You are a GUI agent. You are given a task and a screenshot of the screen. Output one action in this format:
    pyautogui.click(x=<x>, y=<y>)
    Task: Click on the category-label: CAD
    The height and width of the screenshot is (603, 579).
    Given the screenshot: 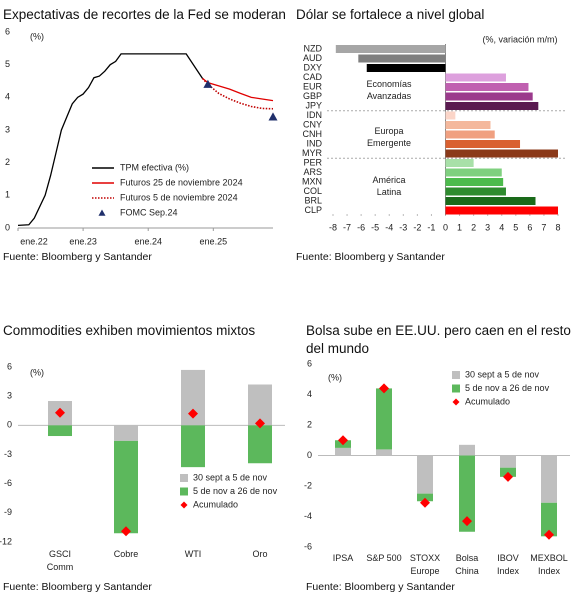 What is the action you would take?
    pyautogui.click(x=313, y=77)
    